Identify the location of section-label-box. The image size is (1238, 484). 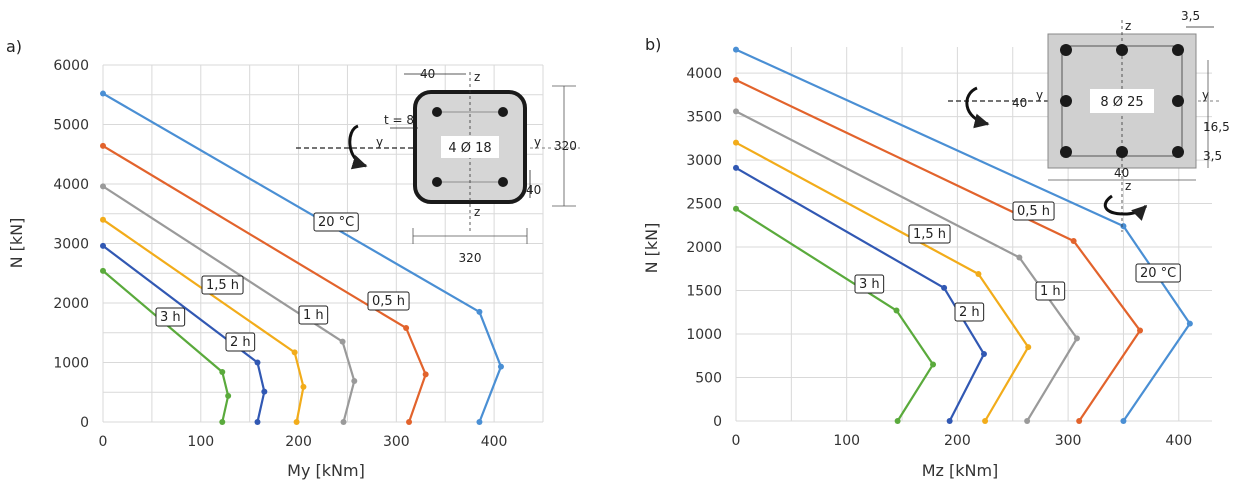
(470, 147).